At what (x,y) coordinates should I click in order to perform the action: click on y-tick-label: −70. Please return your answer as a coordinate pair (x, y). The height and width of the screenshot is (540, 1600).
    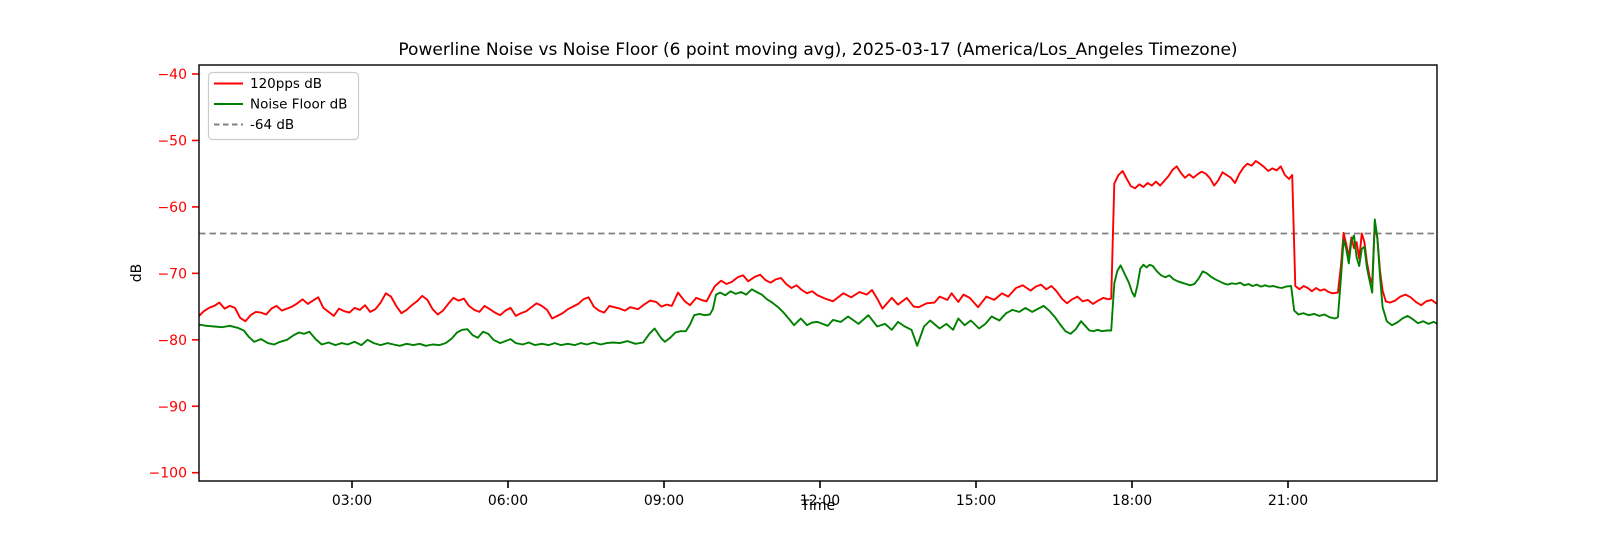
    Looking at the image, I should click on (172, 274).